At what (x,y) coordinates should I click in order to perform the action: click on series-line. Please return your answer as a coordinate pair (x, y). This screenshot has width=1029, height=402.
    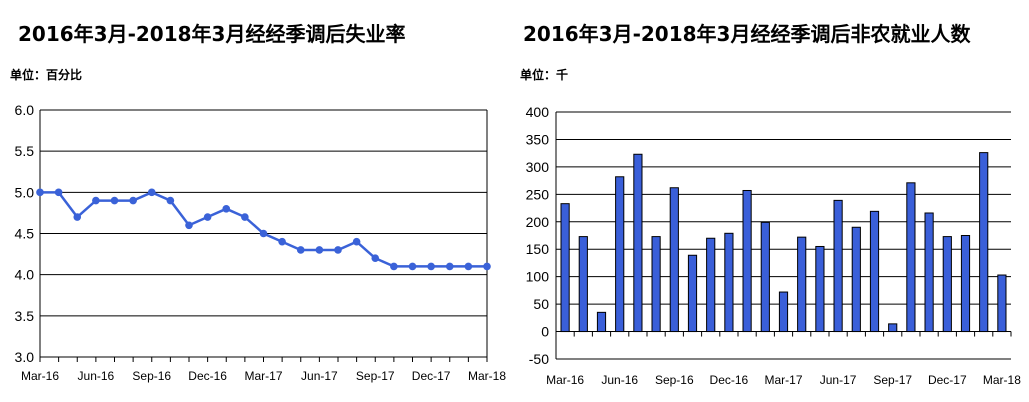
    Looking at the image, I should click on (263, 229).